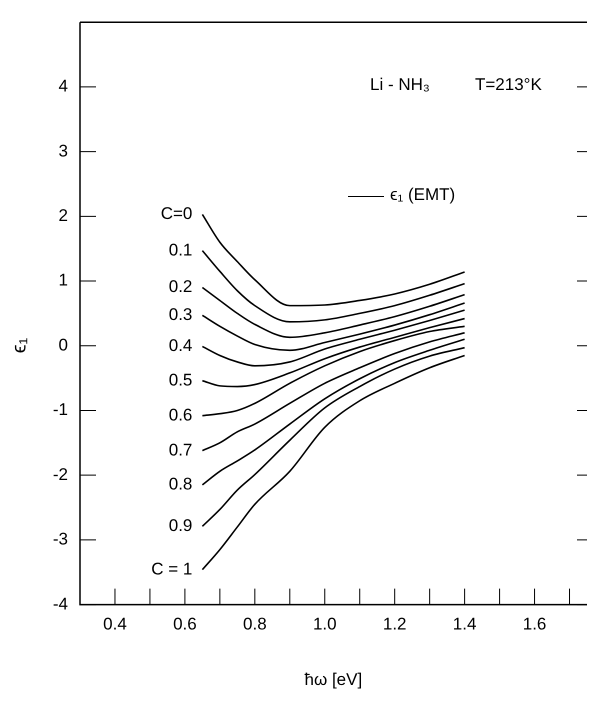 The height and width of the screenshot is (725, 591). I want to click on series-label: 0.8, so click(180, 484).